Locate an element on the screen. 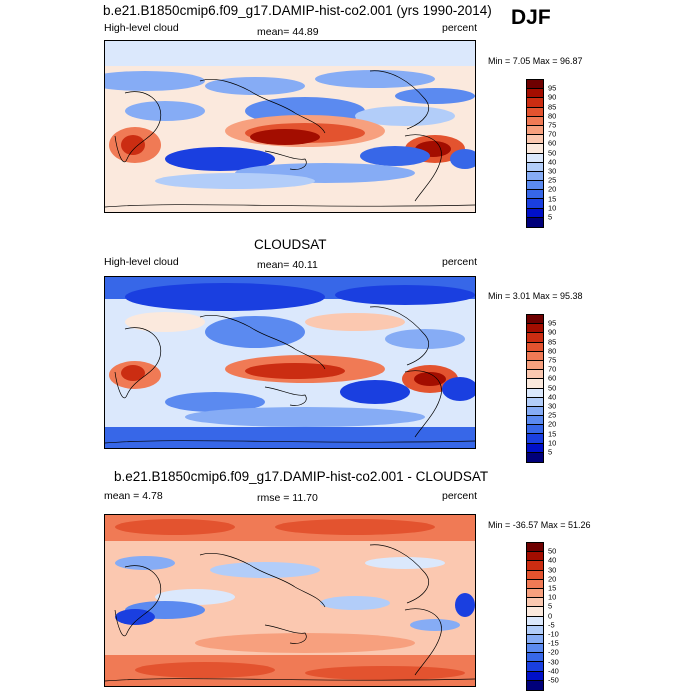  panel3-colorbar is located at coordinates (535, 616).